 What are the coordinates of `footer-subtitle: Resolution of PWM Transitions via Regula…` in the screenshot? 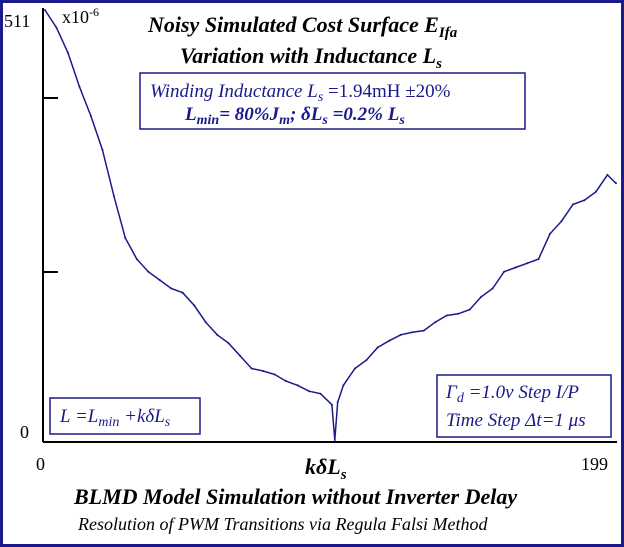 It's located at (282, 524).